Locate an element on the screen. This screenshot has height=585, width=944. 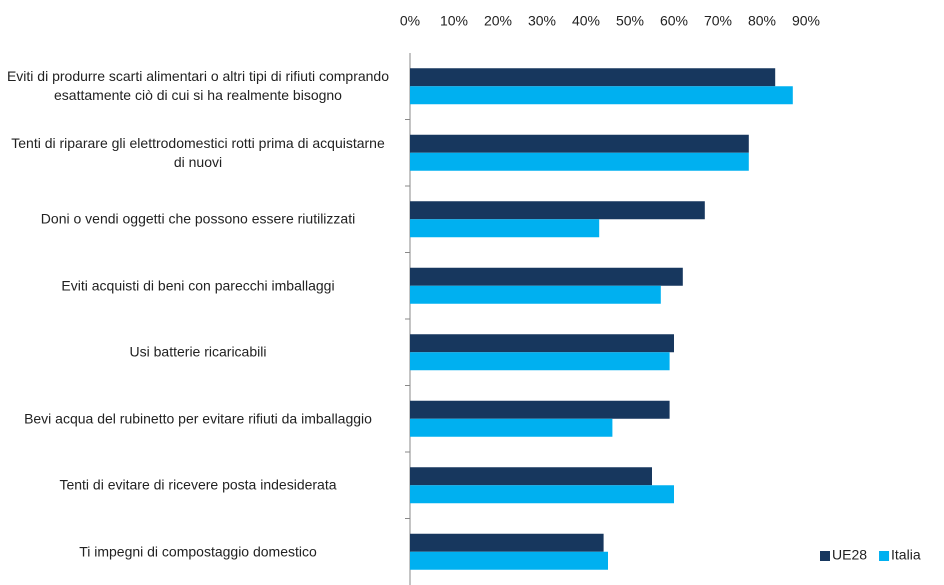
x-tick-label: 0% is located at coordinates (410, 21).